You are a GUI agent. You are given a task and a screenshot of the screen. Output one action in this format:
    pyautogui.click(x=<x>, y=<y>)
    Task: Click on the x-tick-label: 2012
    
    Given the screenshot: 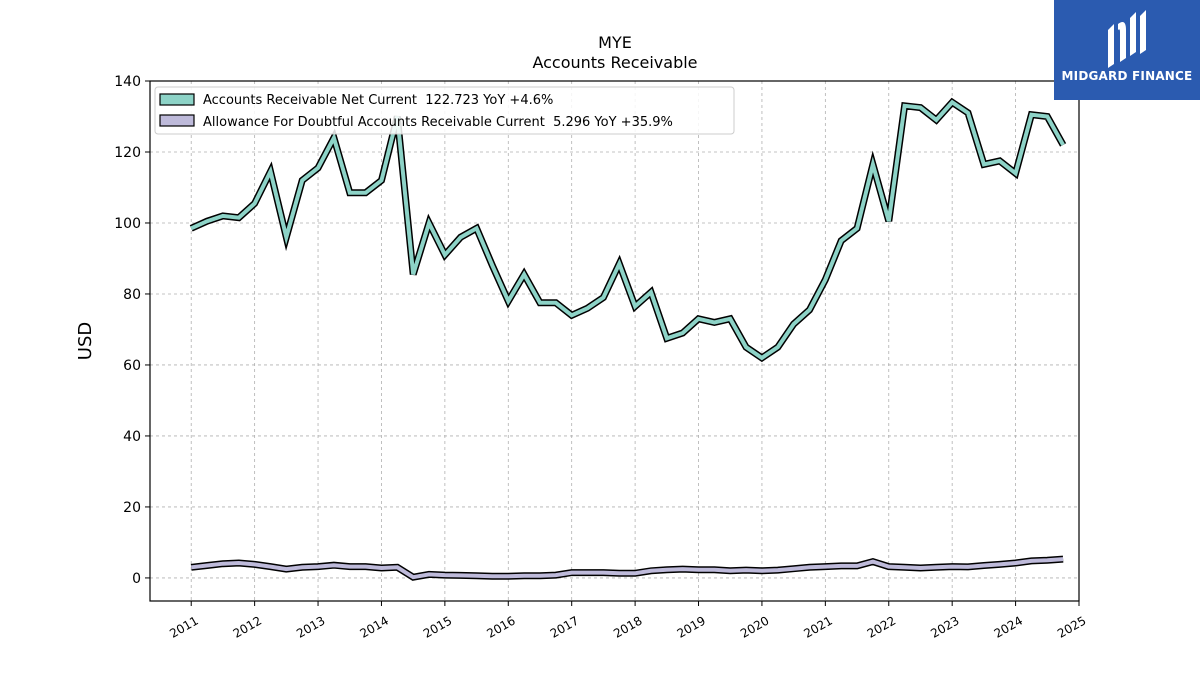 What is the action you would take?
    pyautogui.click(x=247, y=626)
    